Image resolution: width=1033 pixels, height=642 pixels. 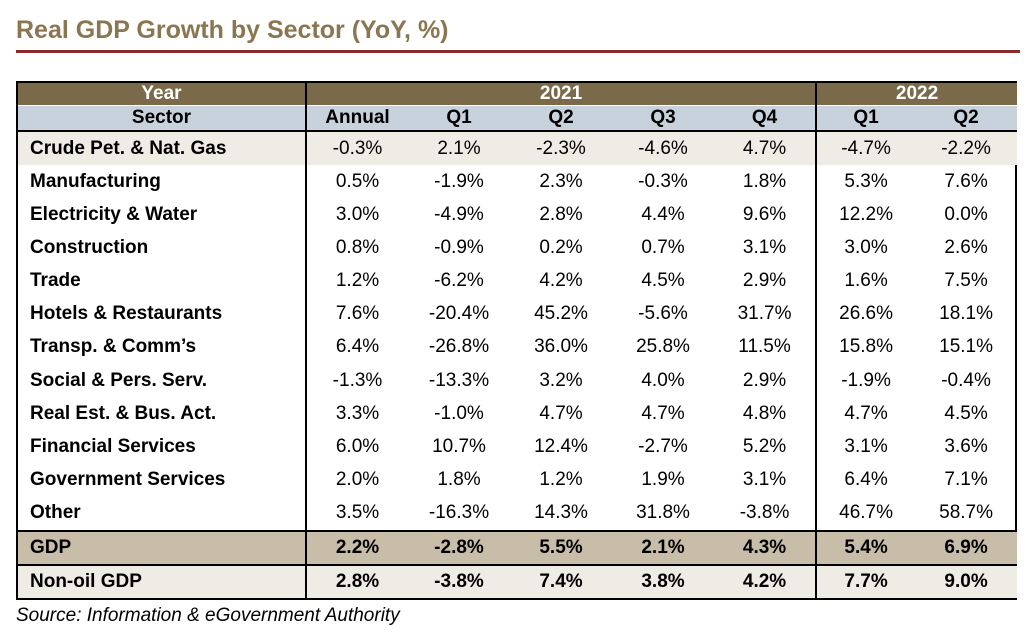 I want to click on table-cell: -2.3%, so click(x=561, y=148).